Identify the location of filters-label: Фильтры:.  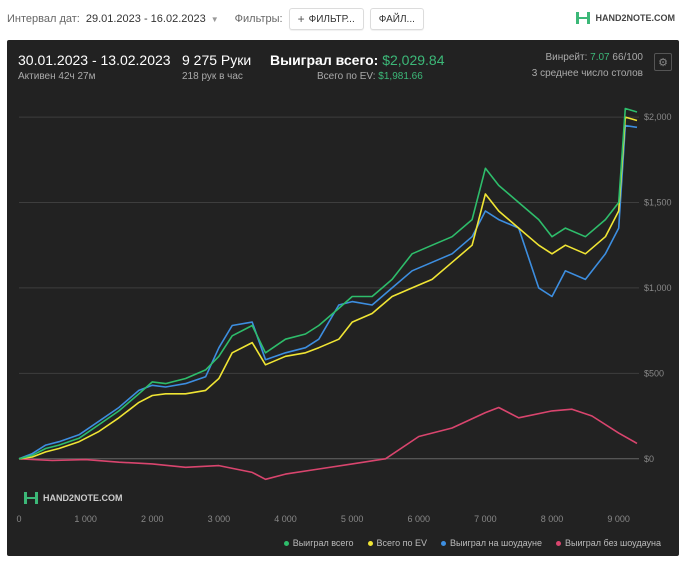
(258, 19).